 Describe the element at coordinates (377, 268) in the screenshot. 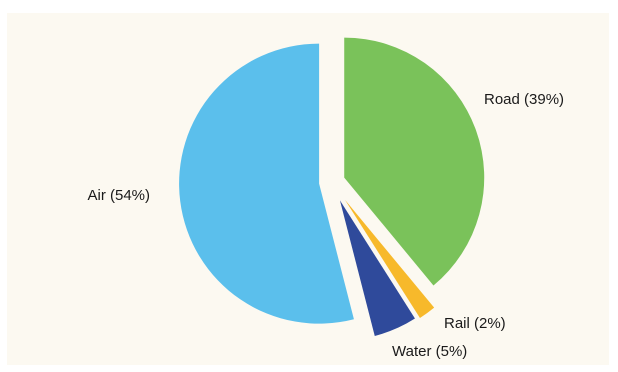

I see `pie-slice-water` at that location.